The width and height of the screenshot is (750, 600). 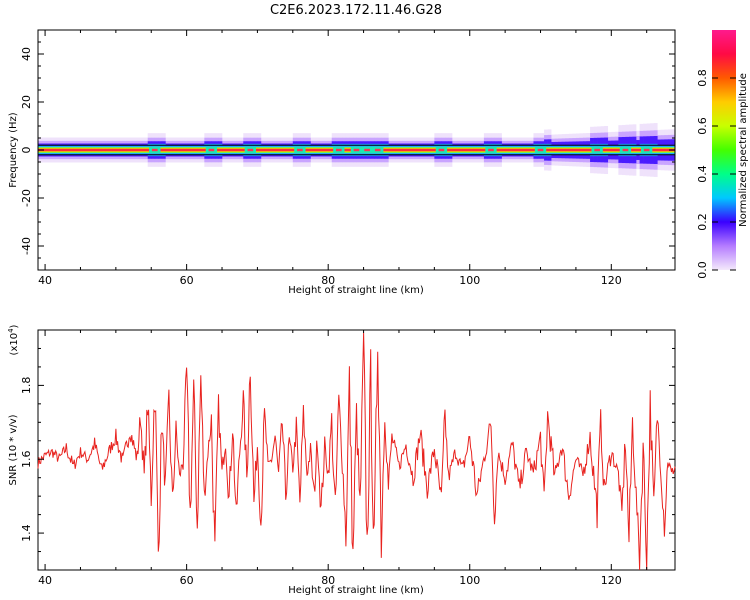 I want to click on colorbar-tick-label: 0.4, so click(x=702, y=174).